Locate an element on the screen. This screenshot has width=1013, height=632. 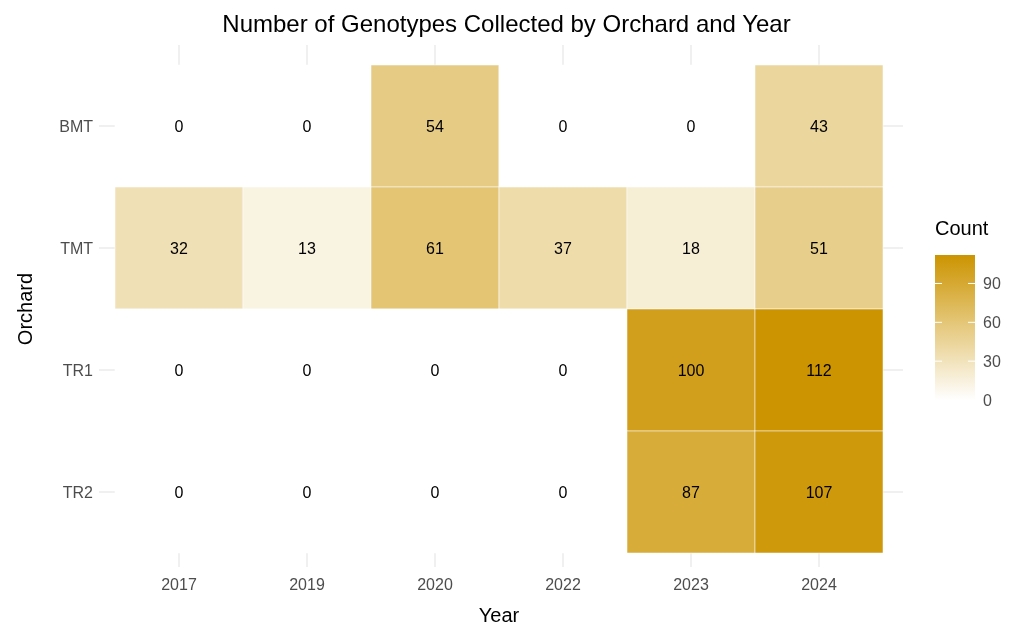
color-bar-label: 30 is located at coordinates (992, 361).